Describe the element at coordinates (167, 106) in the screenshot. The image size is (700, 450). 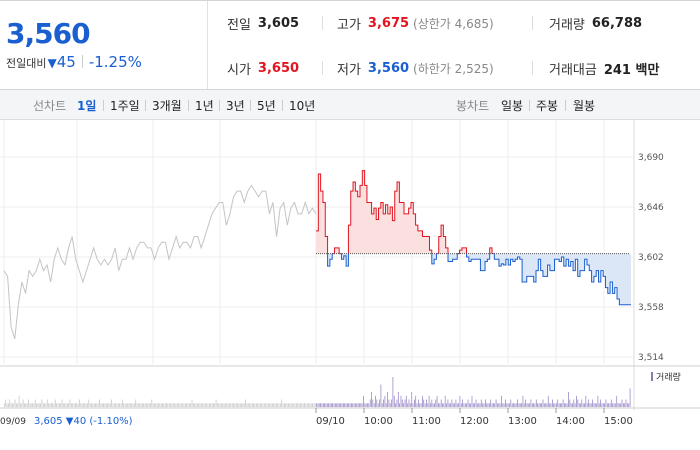
I see `period-tab-3m: 3개월` at that location.